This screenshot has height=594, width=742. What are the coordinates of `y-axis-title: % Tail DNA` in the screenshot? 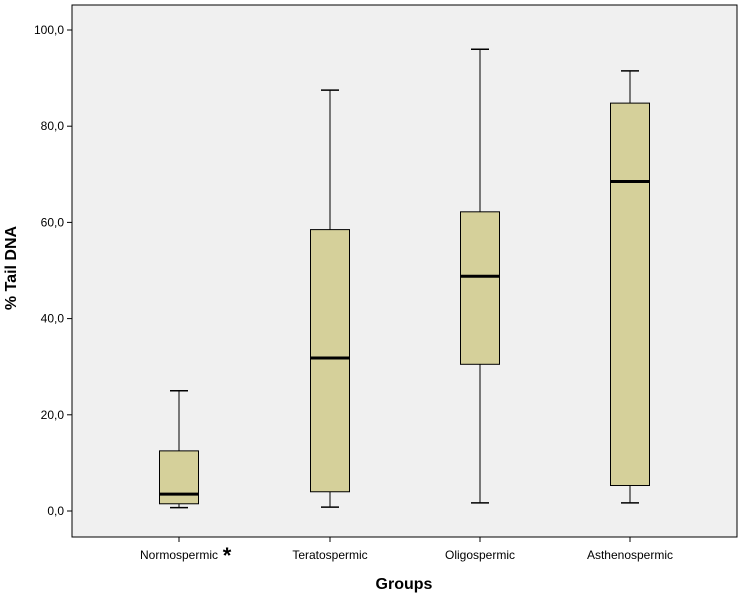 It's located at (11, 267).